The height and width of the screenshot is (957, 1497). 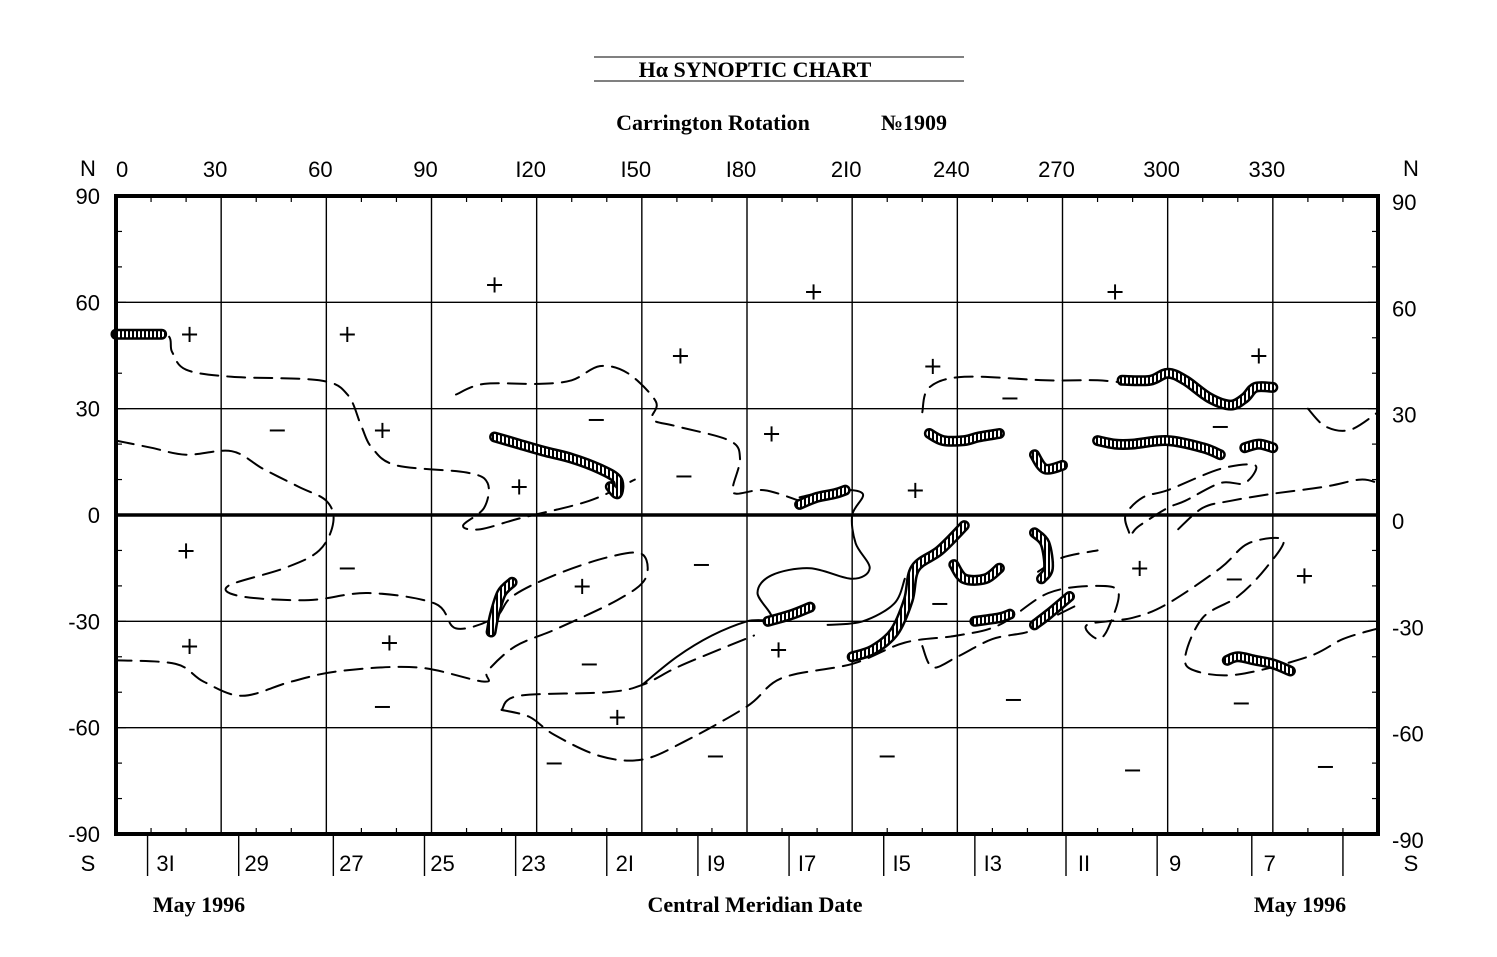 What do you see at coordinates (755, 69) in the screenshot?
I see `chart-title: Hα SYNOPTIC CHART` at bounding box center [755, 69].